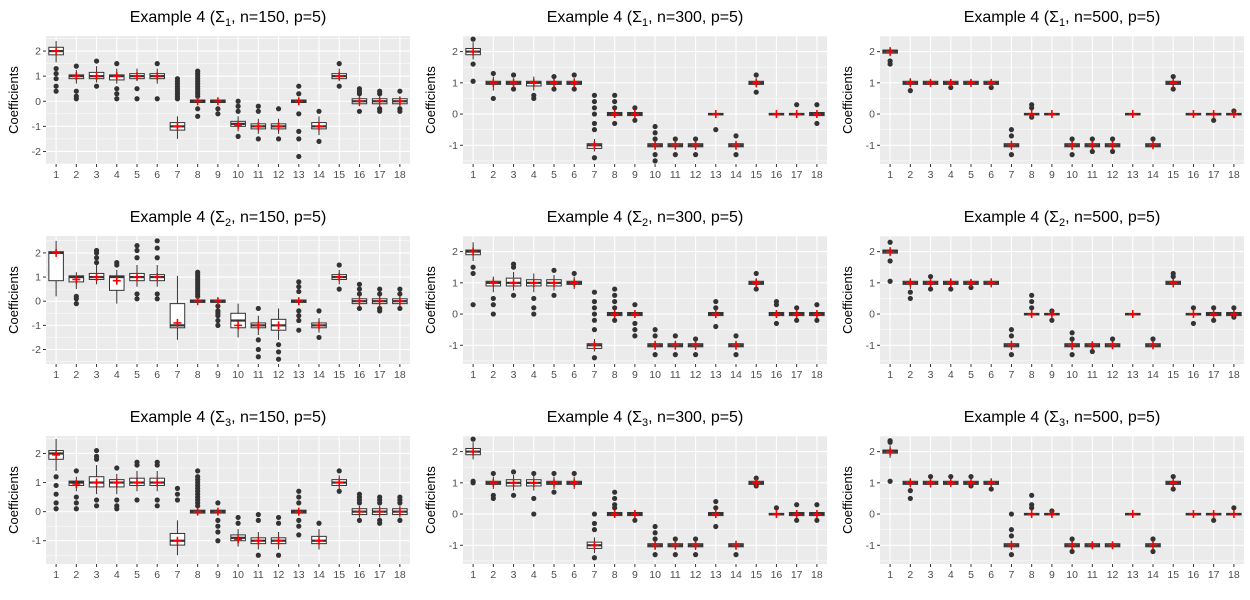  What do you see at coordinates (56, 175) in the screenshot?
I see `x-tick-label: 1` at bounding box center [56, 175].